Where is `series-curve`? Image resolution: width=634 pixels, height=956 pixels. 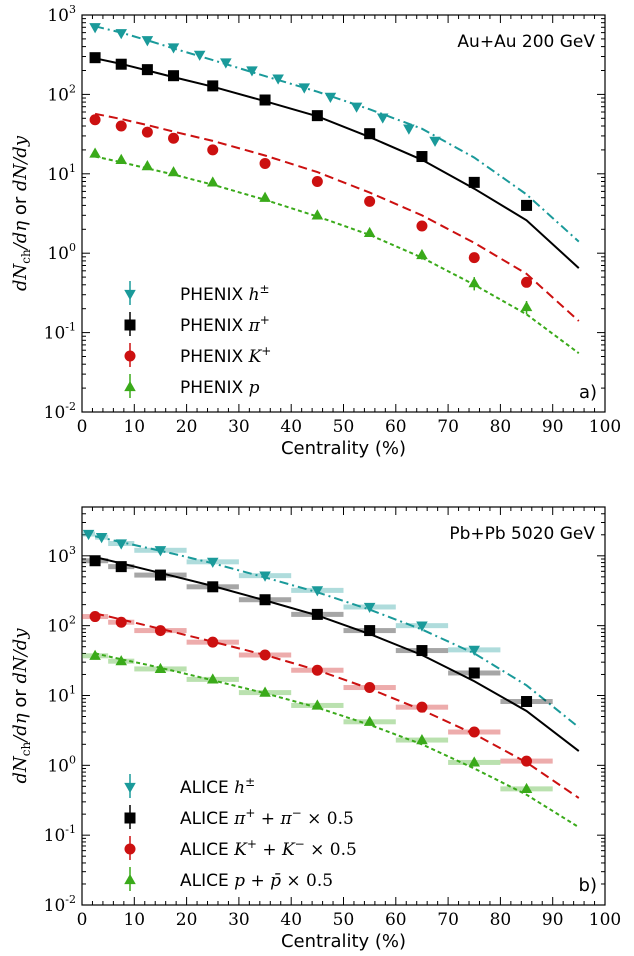
series-curve is located at coordinates (337, 705).